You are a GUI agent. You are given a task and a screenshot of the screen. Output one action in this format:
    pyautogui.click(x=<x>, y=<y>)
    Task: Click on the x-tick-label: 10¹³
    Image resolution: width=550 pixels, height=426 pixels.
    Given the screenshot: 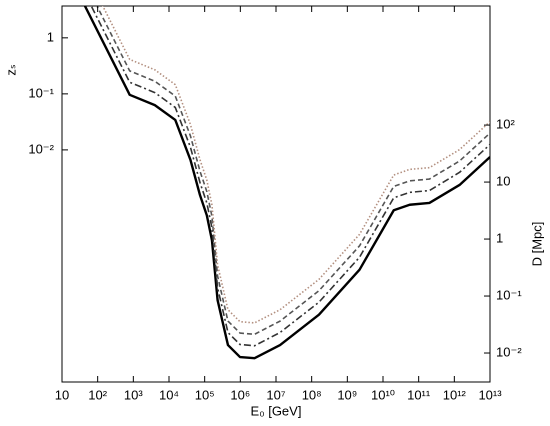 What is the action you would take?
    pyautogui.click(x=490, y=394)
    